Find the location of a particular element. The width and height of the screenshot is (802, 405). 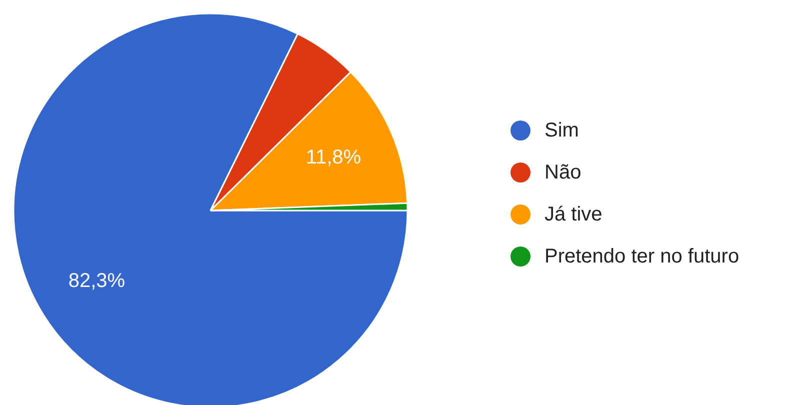

data-label: 11,8% is located at coordinates (334, 157).